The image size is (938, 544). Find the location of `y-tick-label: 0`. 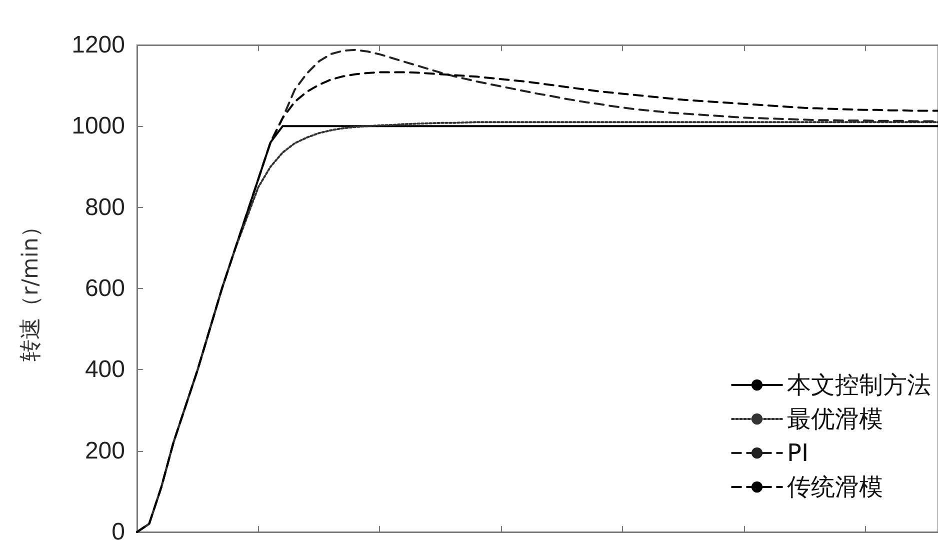

y-tick-label: 0 is located at coordinates (118, 531).